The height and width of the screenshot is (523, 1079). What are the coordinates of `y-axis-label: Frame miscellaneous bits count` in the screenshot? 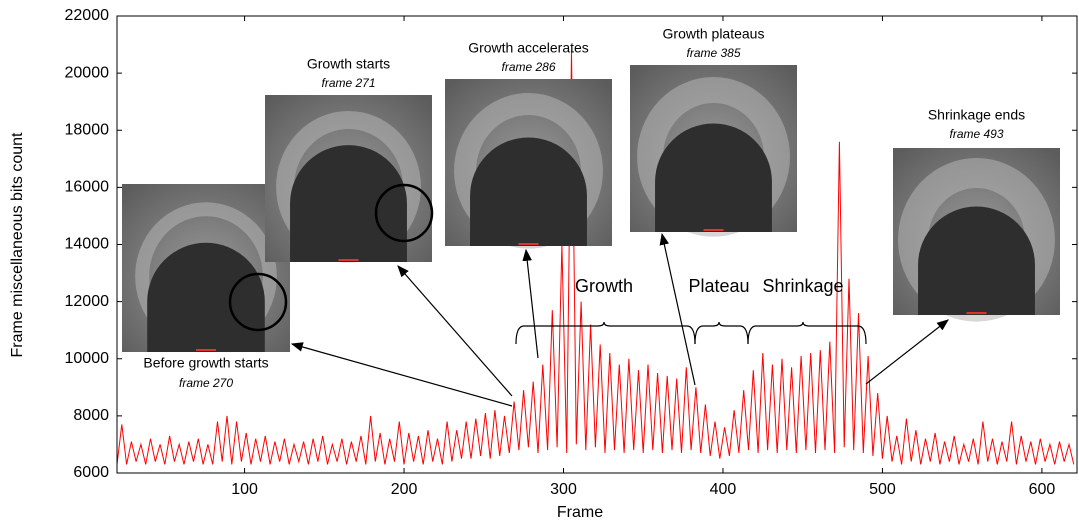 It's located at (17, 245).